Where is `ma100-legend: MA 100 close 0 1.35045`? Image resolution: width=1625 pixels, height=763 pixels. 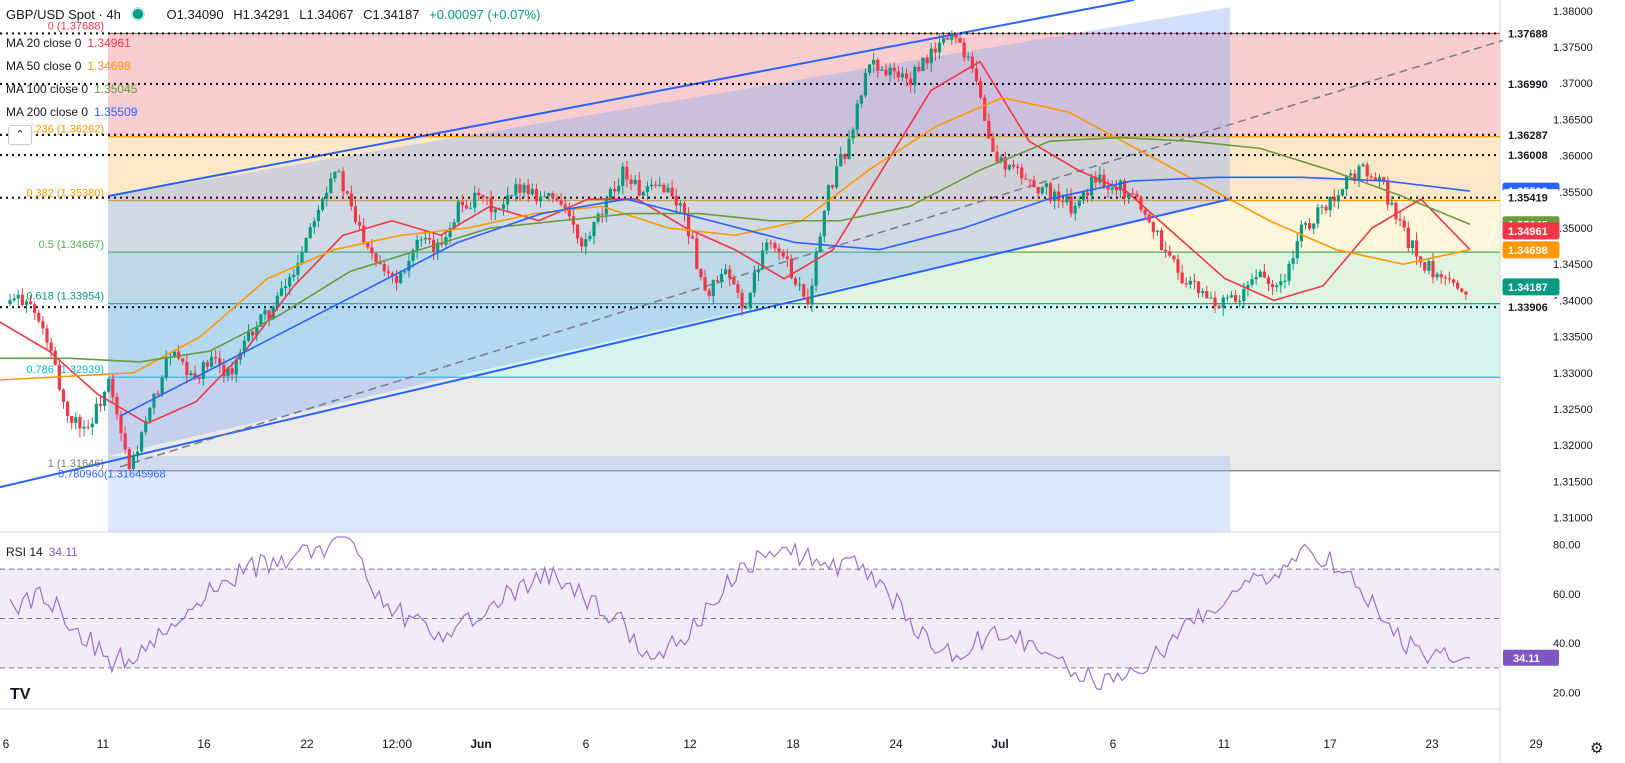
ma100-legend: MA 100 close 0 1.35045 is located at coordinates (72, 89).